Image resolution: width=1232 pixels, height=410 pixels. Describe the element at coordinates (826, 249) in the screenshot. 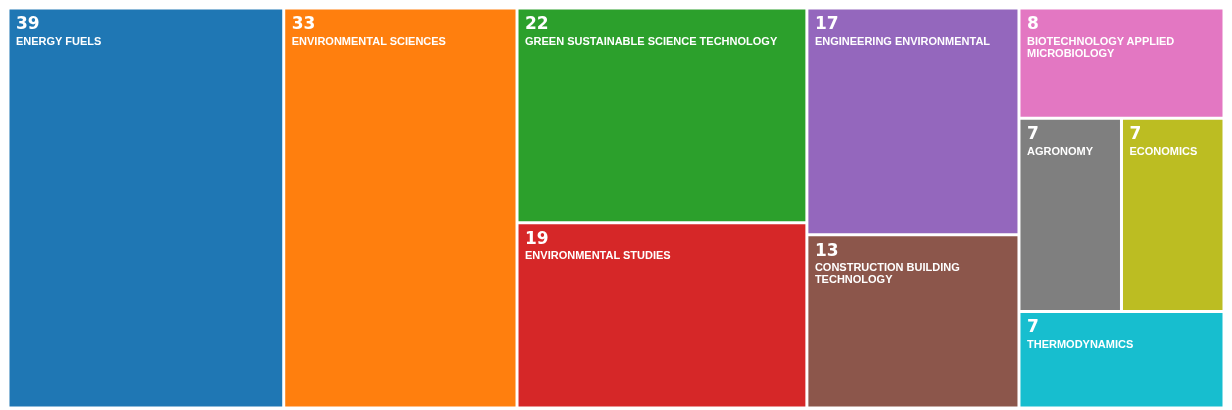

I see `data-label: 13` at that location.